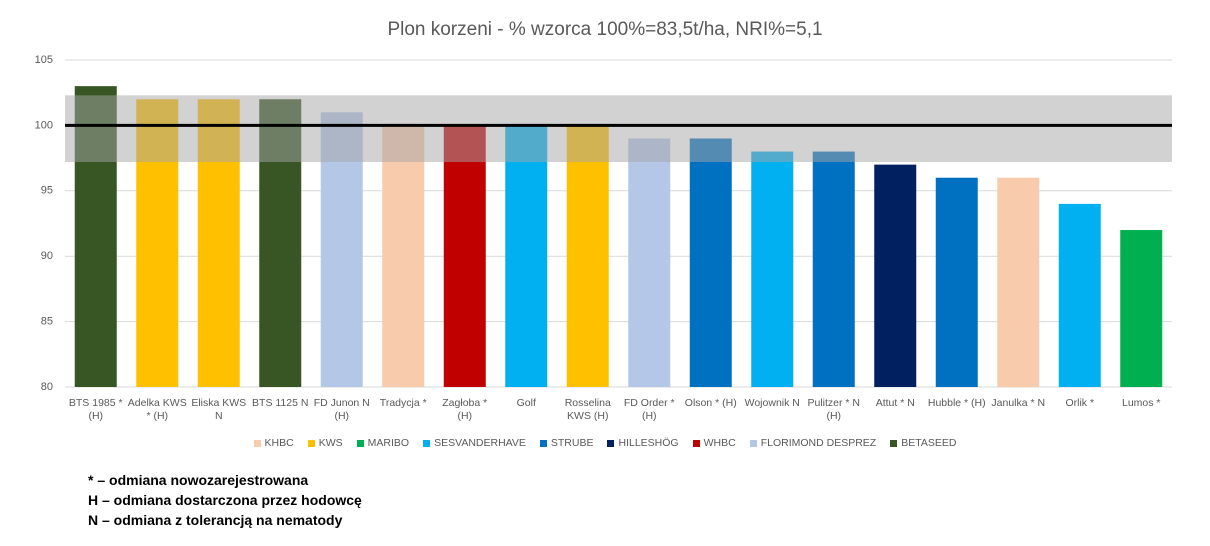 The height and width of the screenshot is (546, 1210). Describe the element at coordinates (480, 443) in the screenshot. I see `legend-label: SESVANDERHAVE` at that location.